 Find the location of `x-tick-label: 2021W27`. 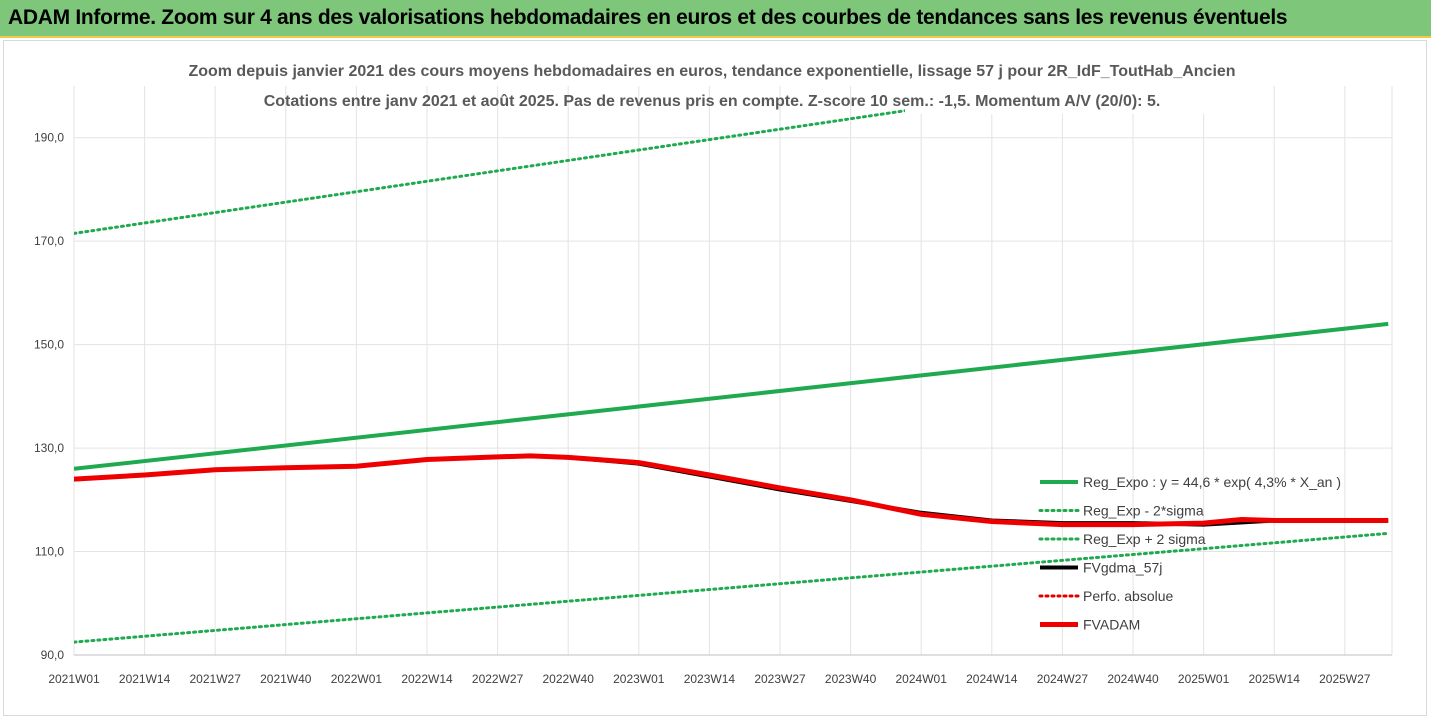

x-tick-label: 2021W27 is located at coordinates (216, 679).